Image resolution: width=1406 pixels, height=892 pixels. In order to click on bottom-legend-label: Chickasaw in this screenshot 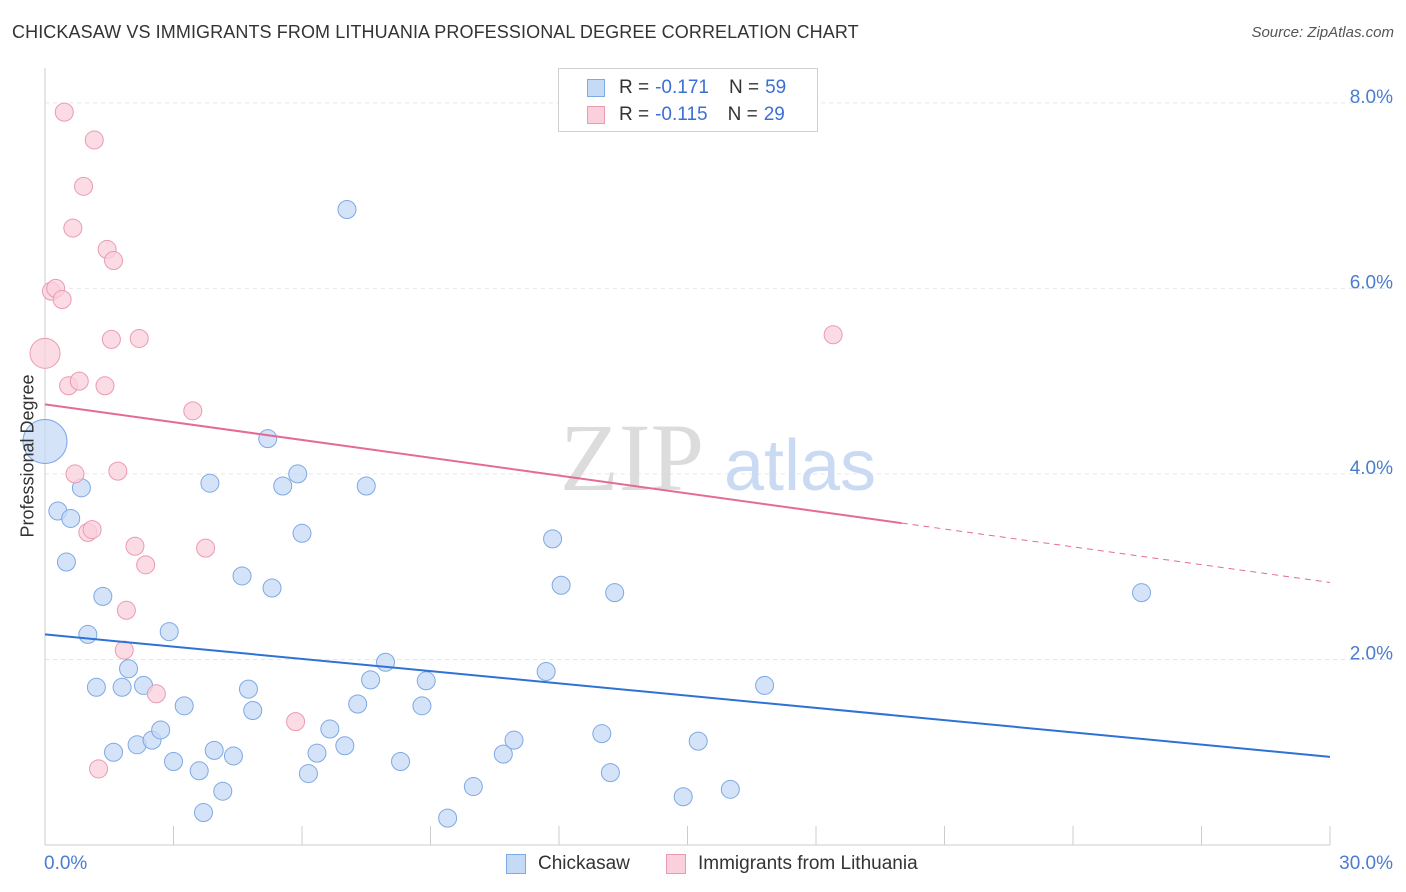, I will do `click(584, 863)`.